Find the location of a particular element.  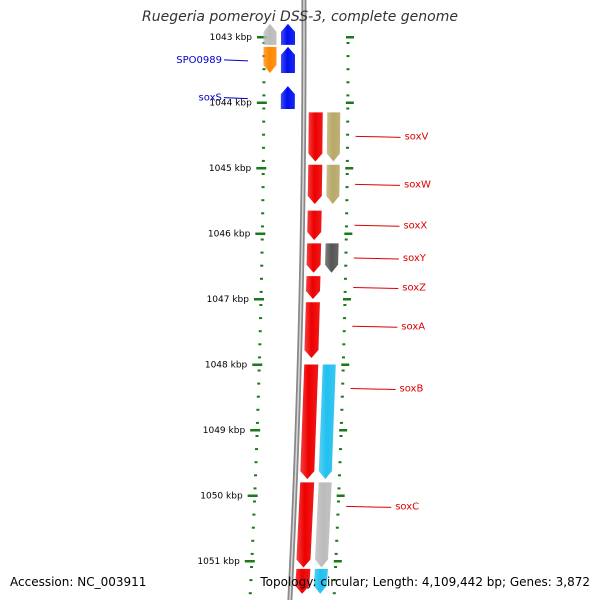

gene-soxw is located at coordinates (315, 184).